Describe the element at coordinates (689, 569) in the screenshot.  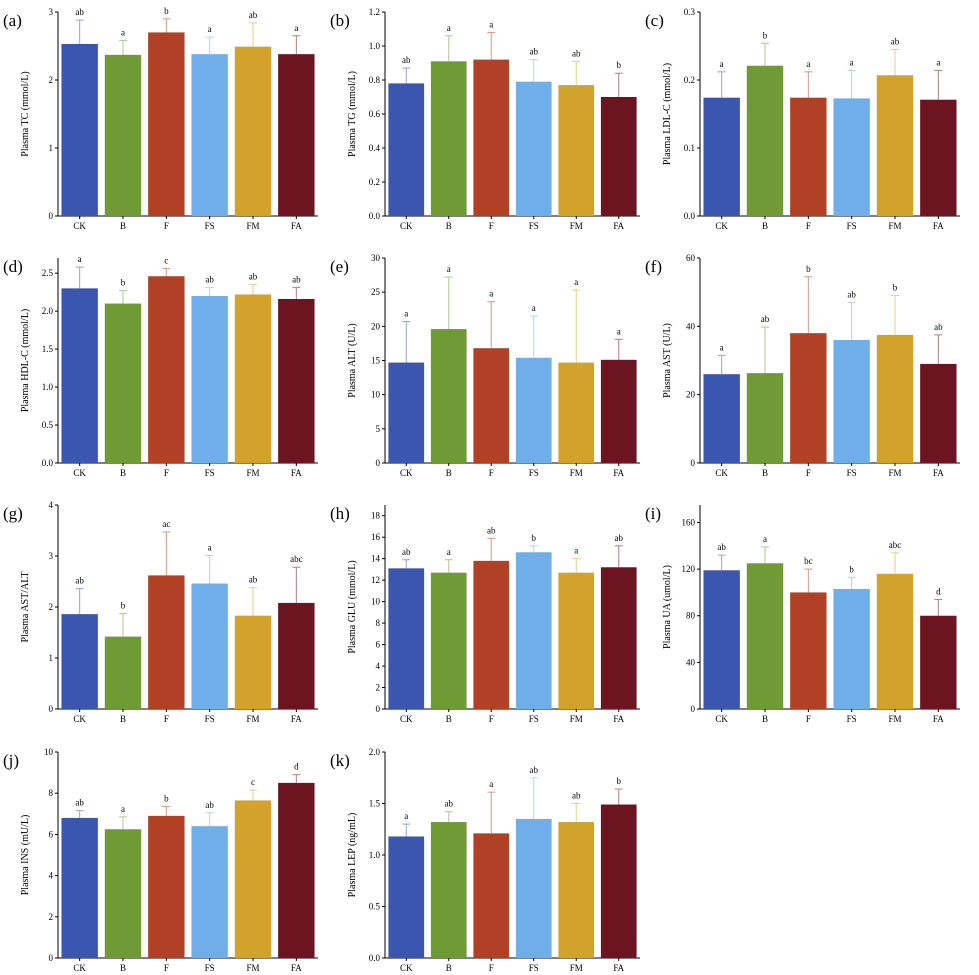
I see `y-tick-label: 120` at that location.